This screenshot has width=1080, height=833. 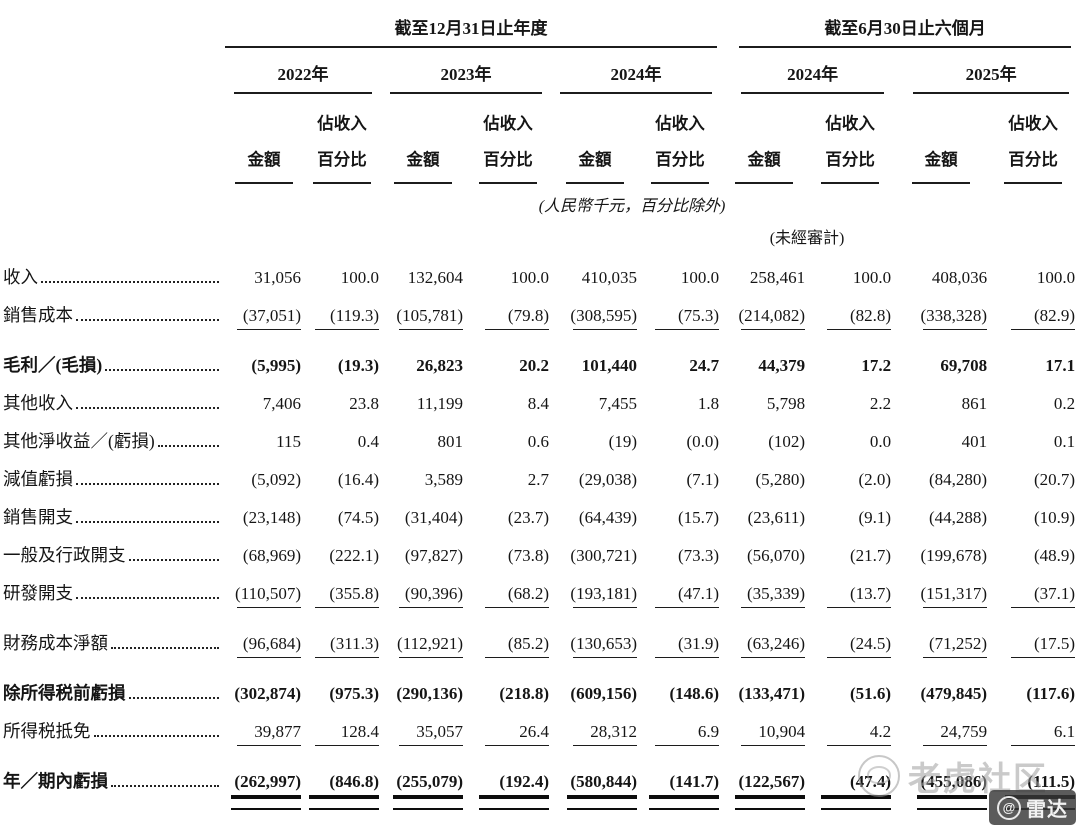 I want to click on cell-value: 35,057, so click(x=439, y=731).